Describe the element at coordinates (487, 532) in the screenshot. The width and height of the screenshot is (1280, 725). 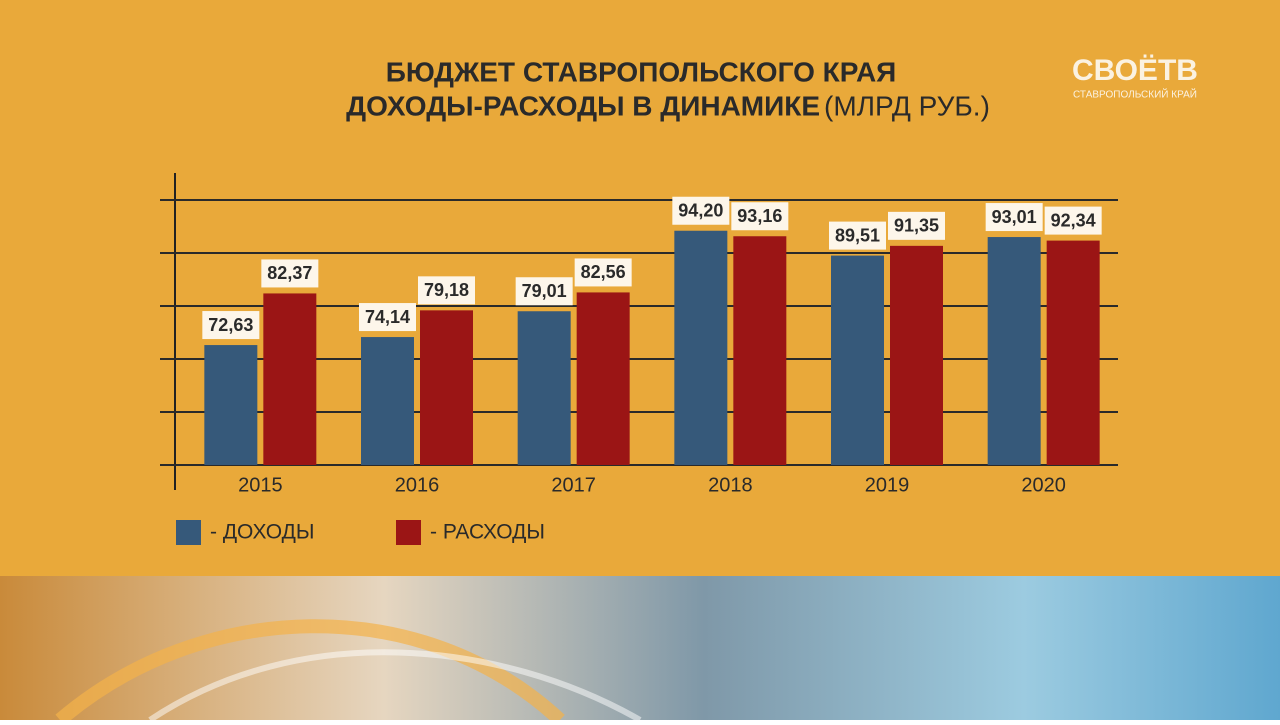
I see `legend-label: - РАСХОДЫ` at that location.